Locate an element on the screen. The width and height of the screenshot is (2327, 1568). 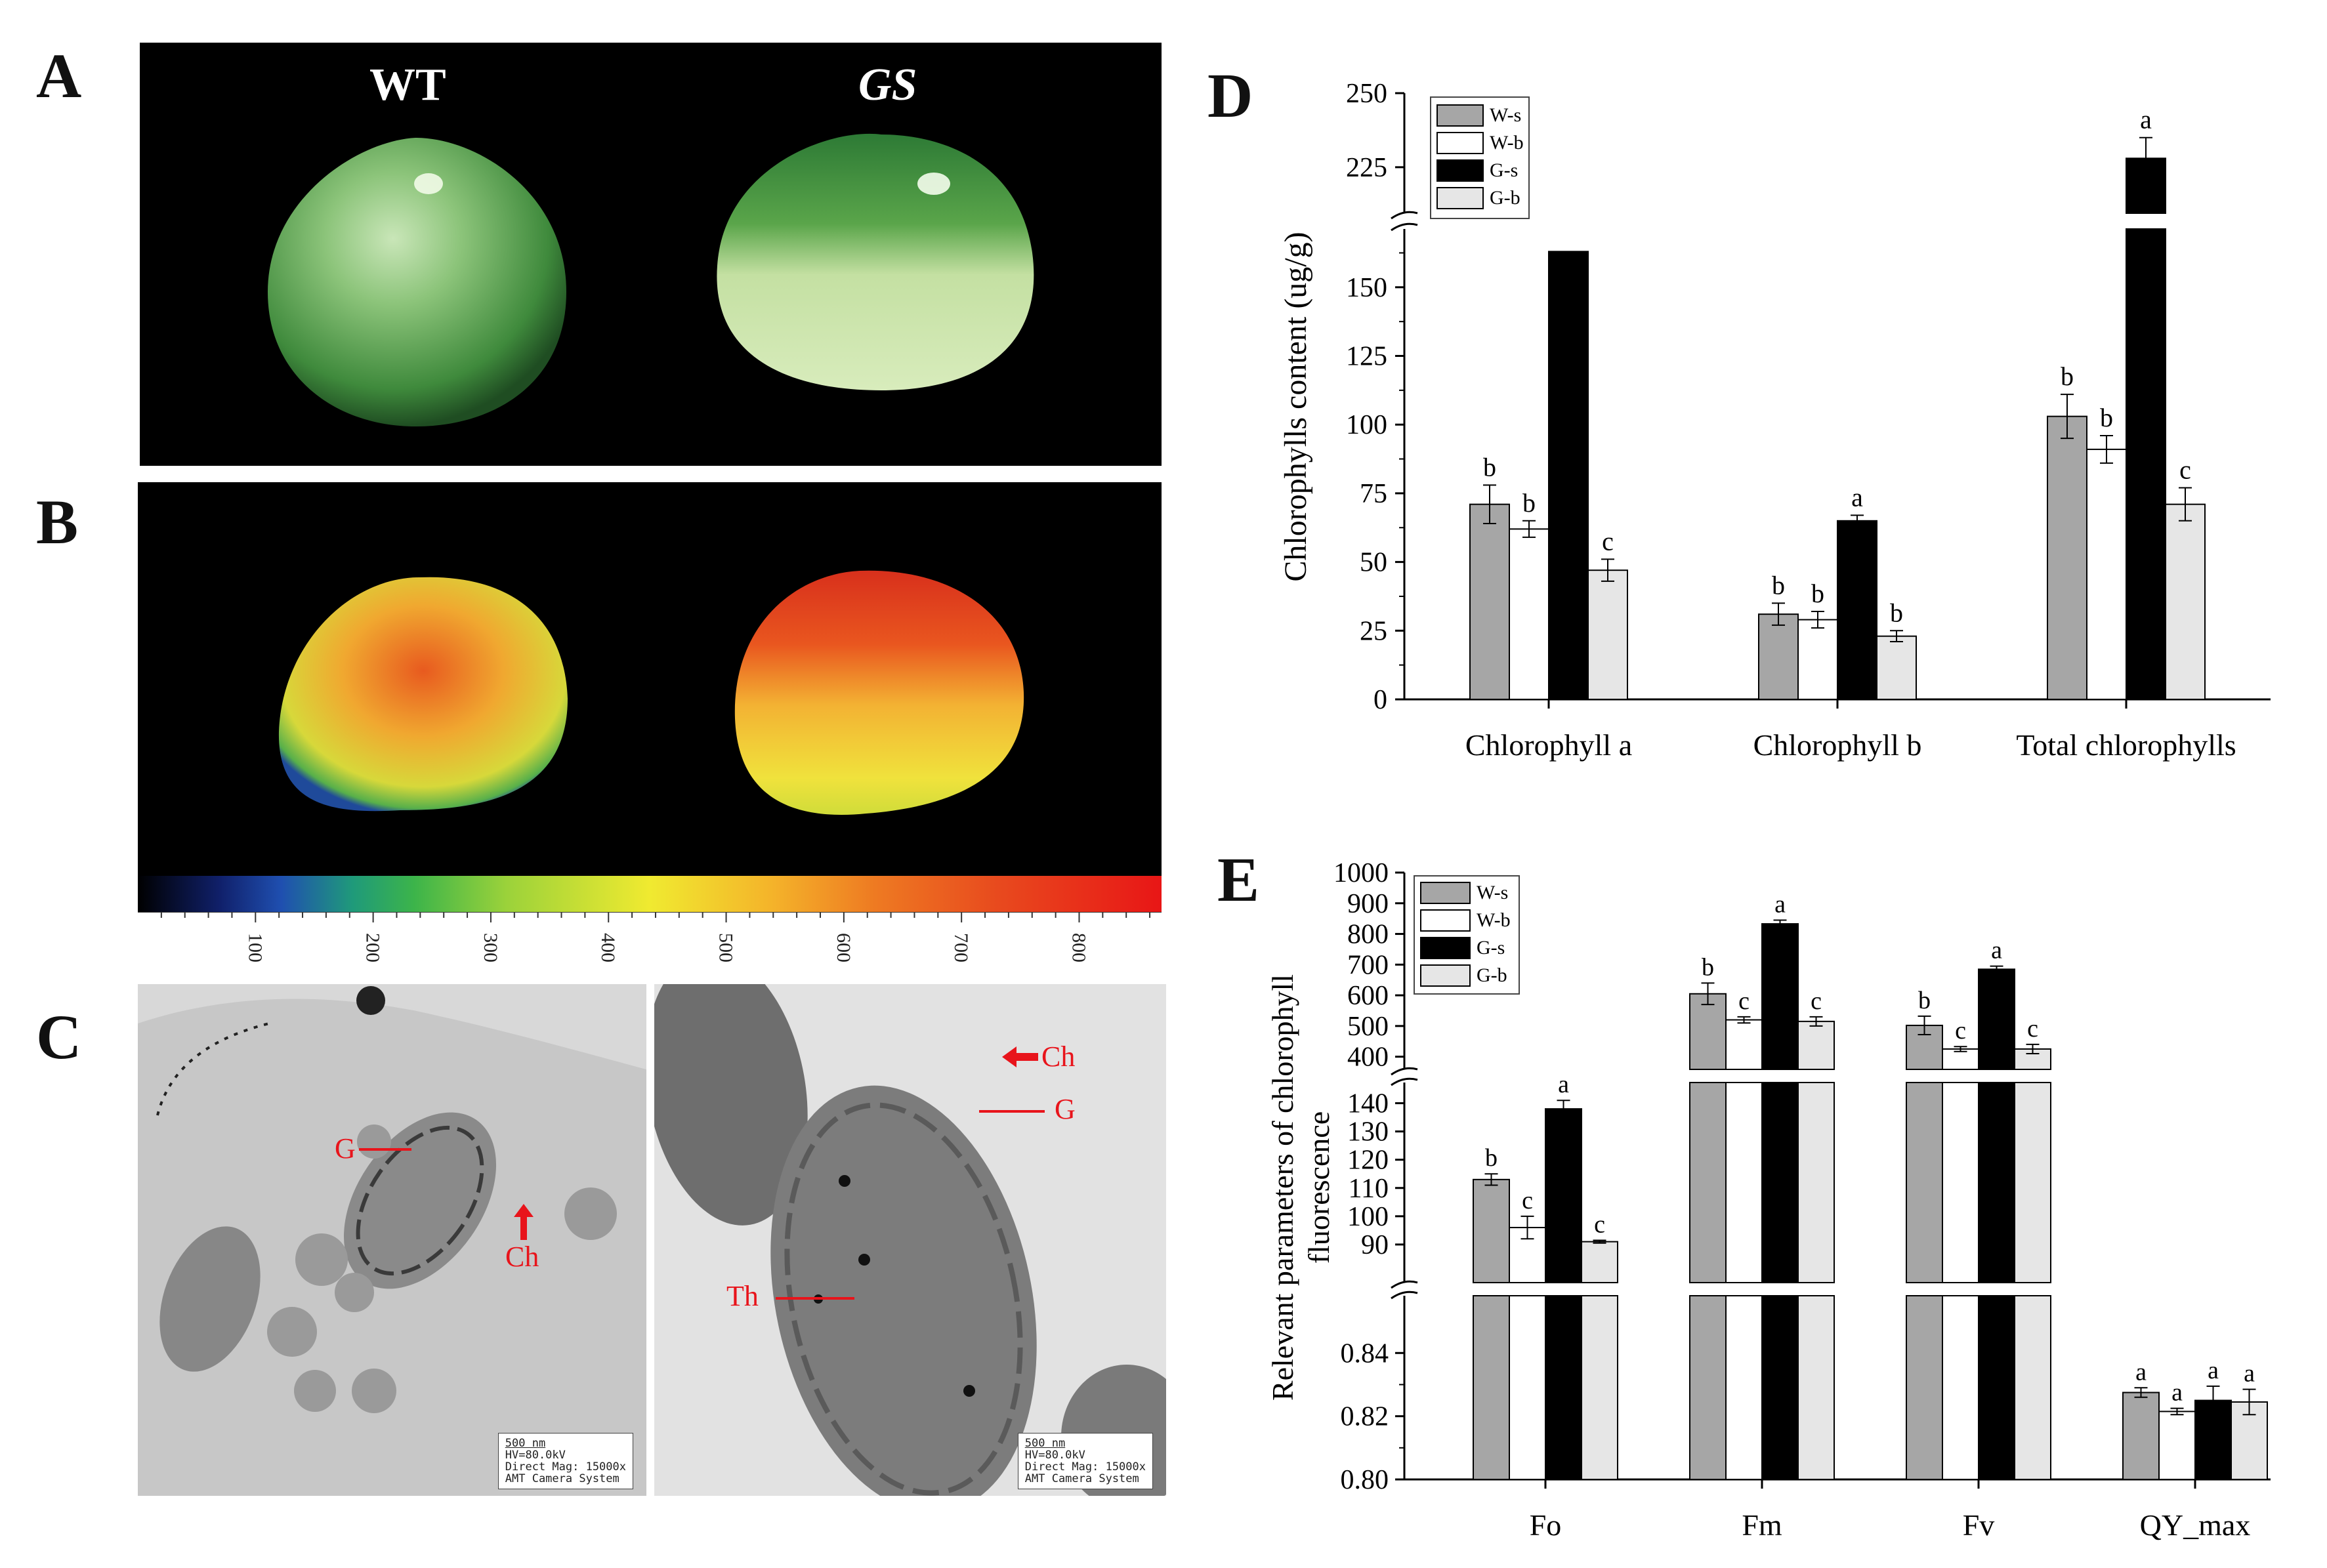
x-tick-label: Chlorophyll b is located at coordinates (1837, 745).